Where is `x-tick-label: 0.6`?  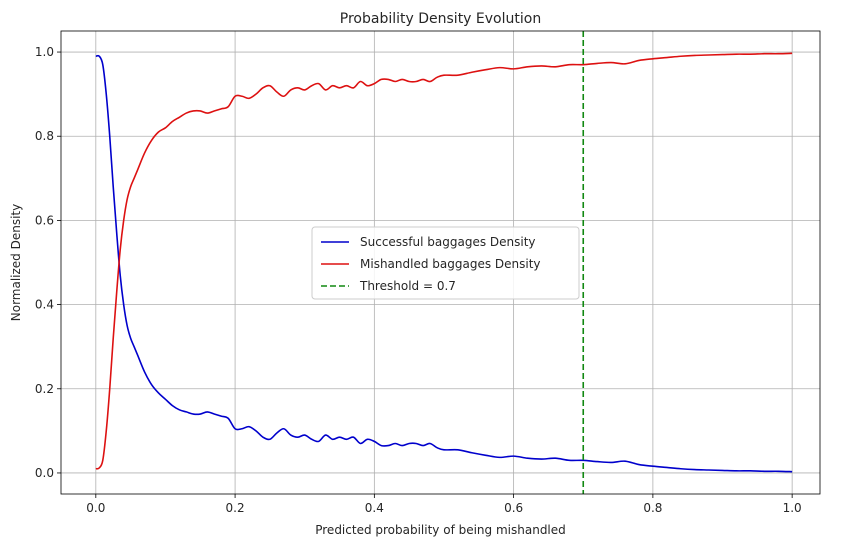
x-tick-label: 0.6 is located at coordinates (513, 508).